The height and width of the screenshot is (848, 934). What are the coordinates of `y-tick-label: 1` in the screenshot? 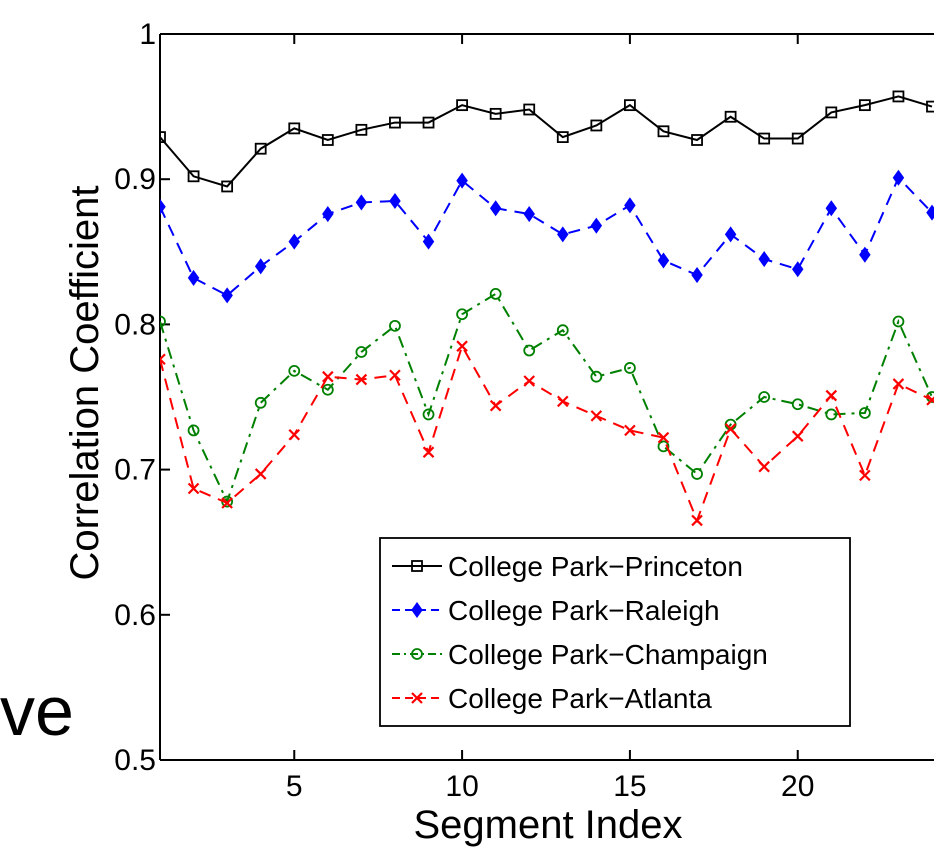 It's located at (147, 34).